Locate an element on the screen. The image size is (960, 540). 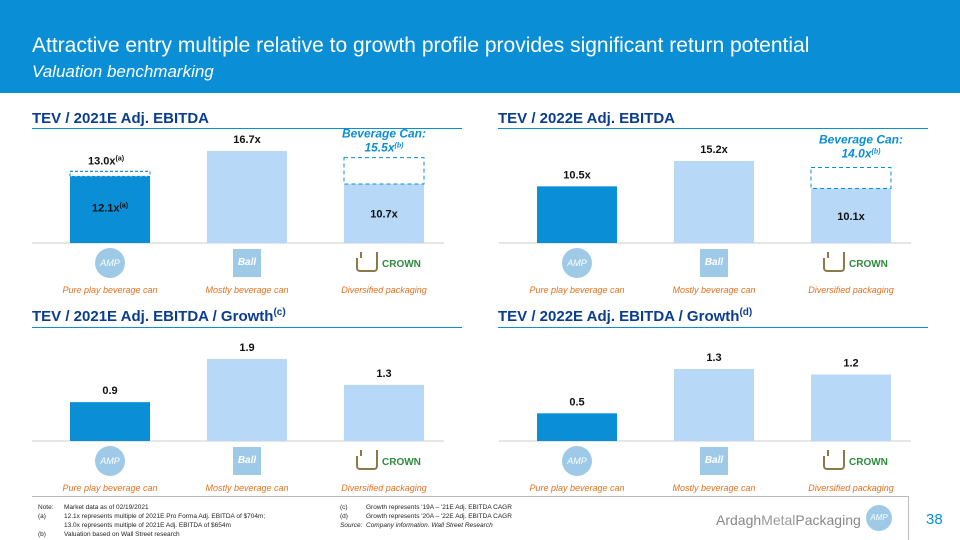
chart-2-target-label: Beverage Can: is located at coordinates (861, 139).